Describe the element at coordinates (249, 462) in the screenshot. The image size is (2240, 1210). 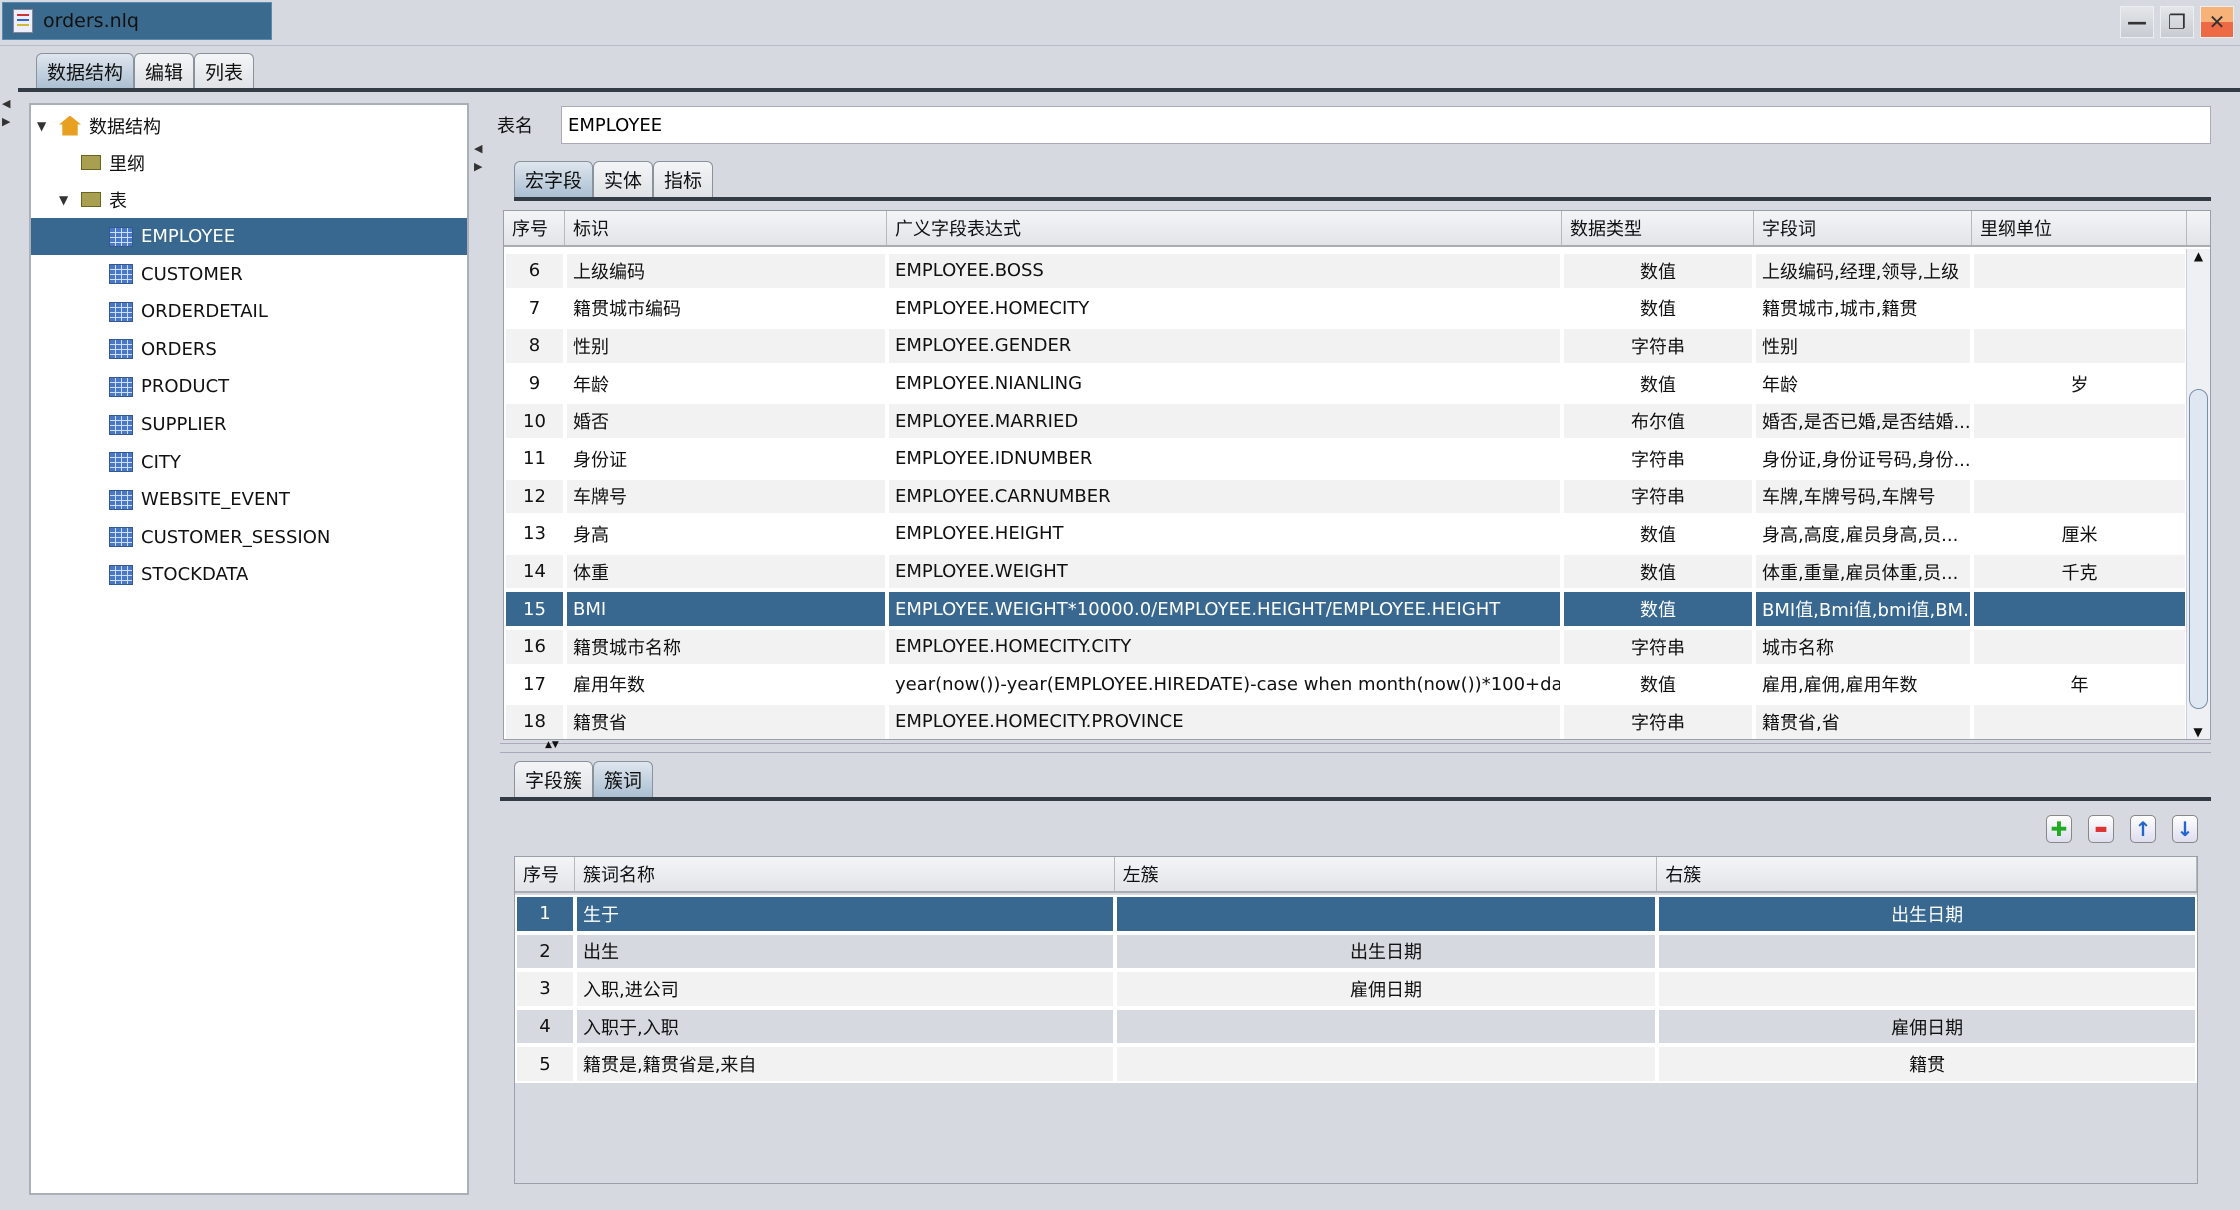
I see `tree-table-item: CITY` at that location.